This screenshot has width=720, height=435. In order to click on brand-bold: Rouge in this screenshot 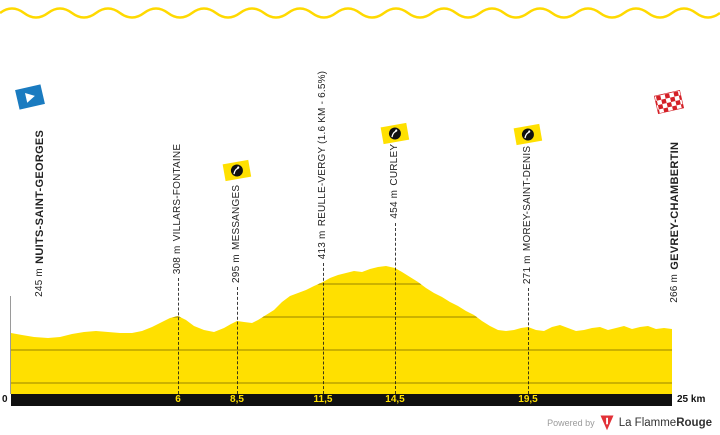, I will do `click(694, 423)`.